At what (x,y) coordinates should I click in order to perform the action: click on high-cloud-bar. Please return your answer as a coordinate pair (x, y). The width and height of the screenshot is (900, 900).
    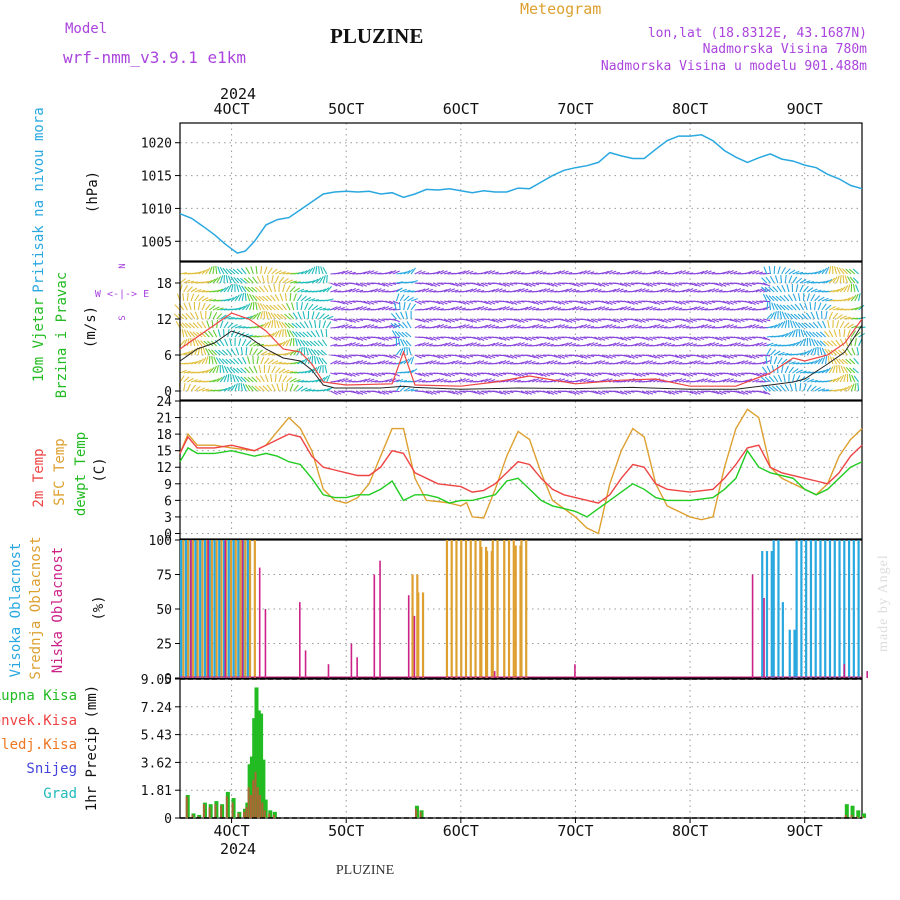
    Looking at the image, I should click on (839, 609).